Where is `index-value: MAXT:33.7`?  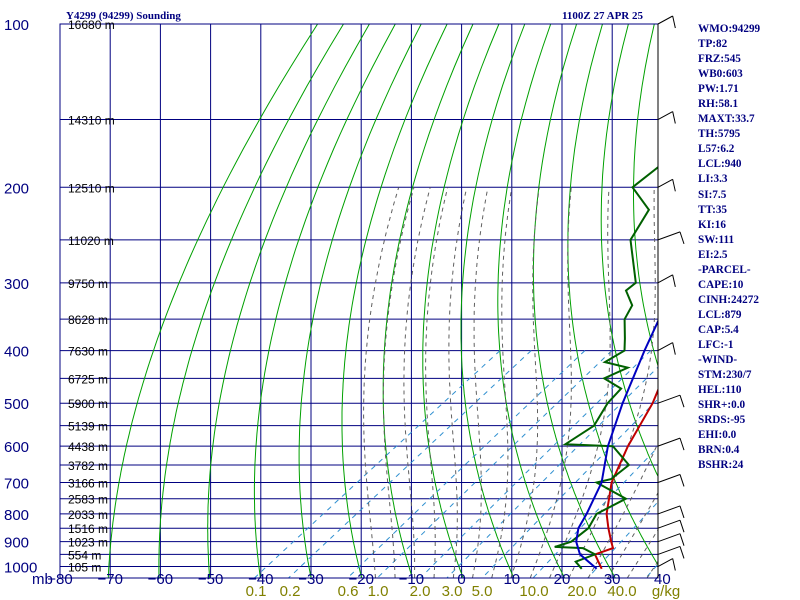 index-value: MAXT:33.7 is located at coordinates (726, 119).